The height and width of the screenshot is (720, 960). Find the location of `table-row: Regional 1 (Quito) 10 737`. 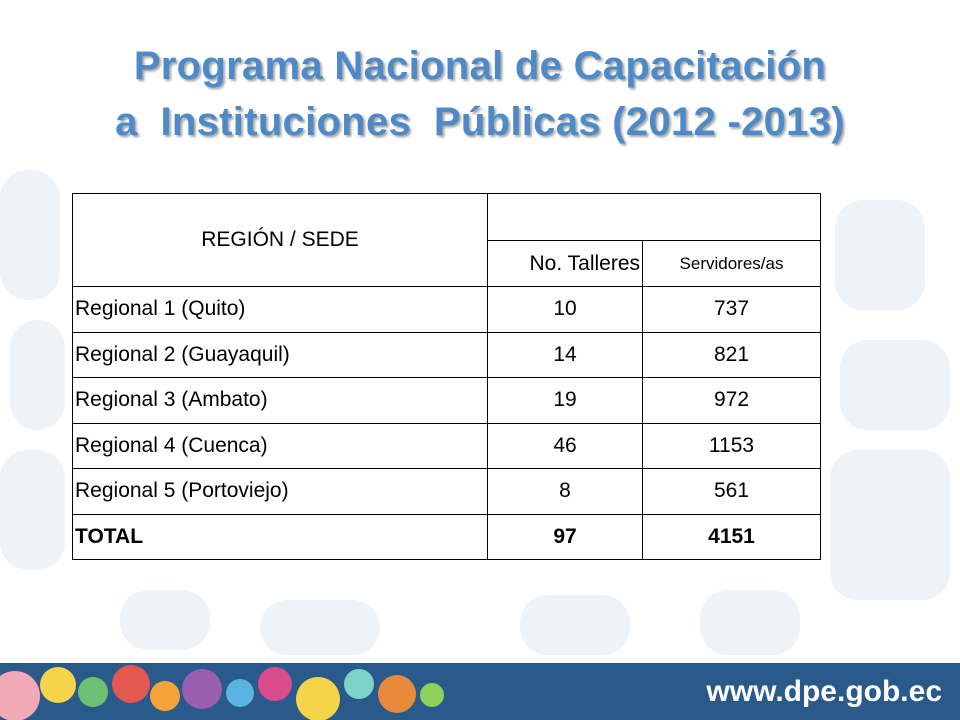

table-row: Regional 1 (Quito) 10 737 is located at coordinates (446, 309).